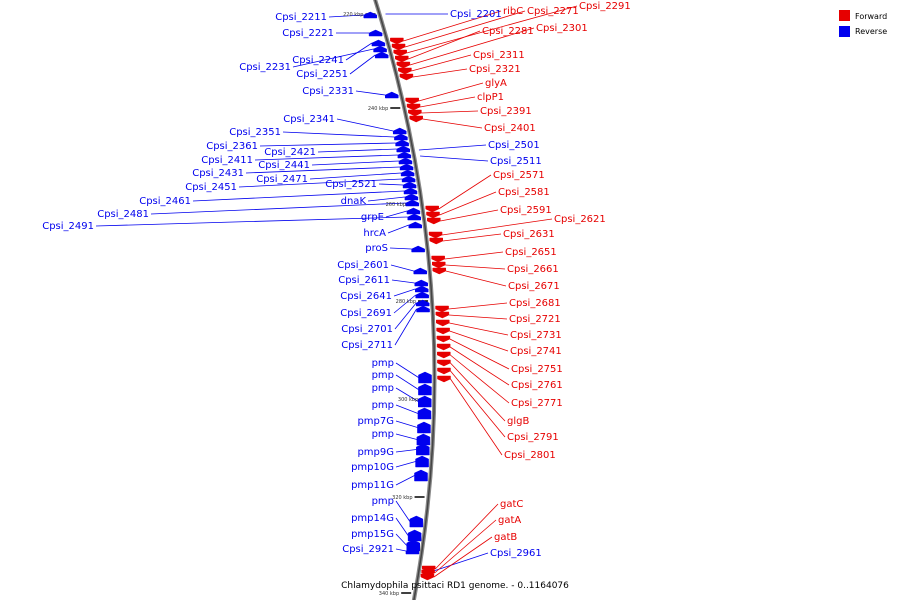  Describe the element at coordinates (511, 504) in the screenshot. I see `forward-gene-label: gatC` at that location.